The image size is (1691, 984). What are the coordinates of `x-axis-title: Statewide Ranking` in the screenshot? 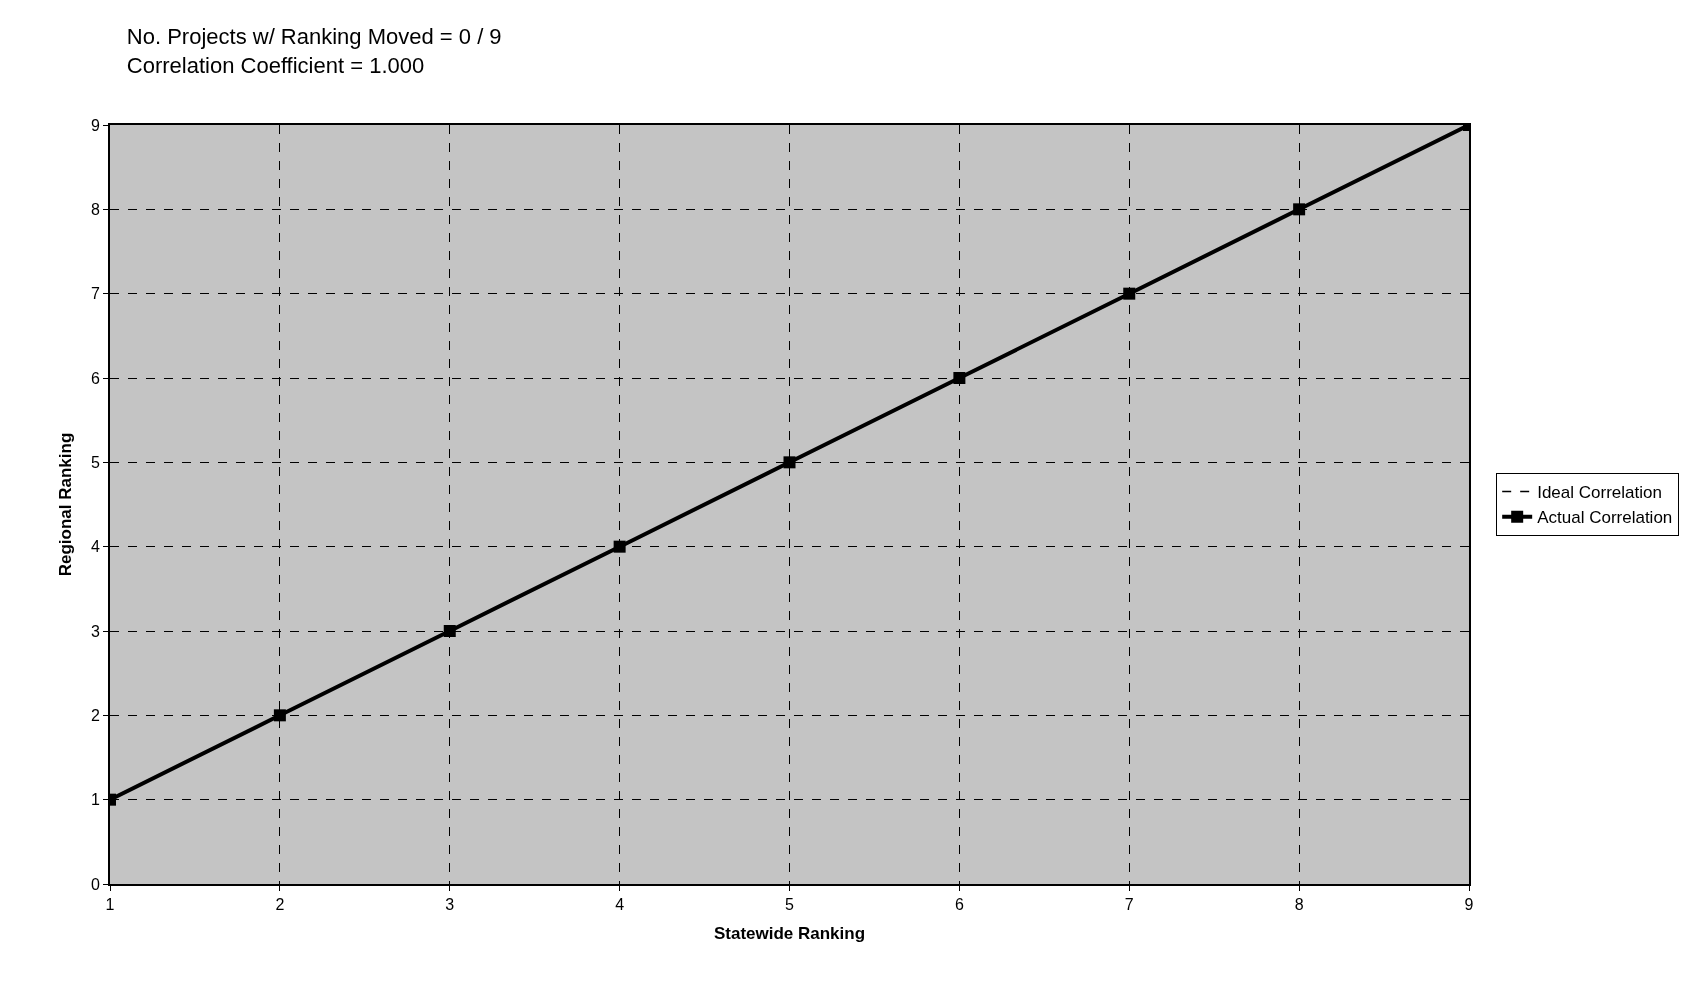 It's located at (789, 934).